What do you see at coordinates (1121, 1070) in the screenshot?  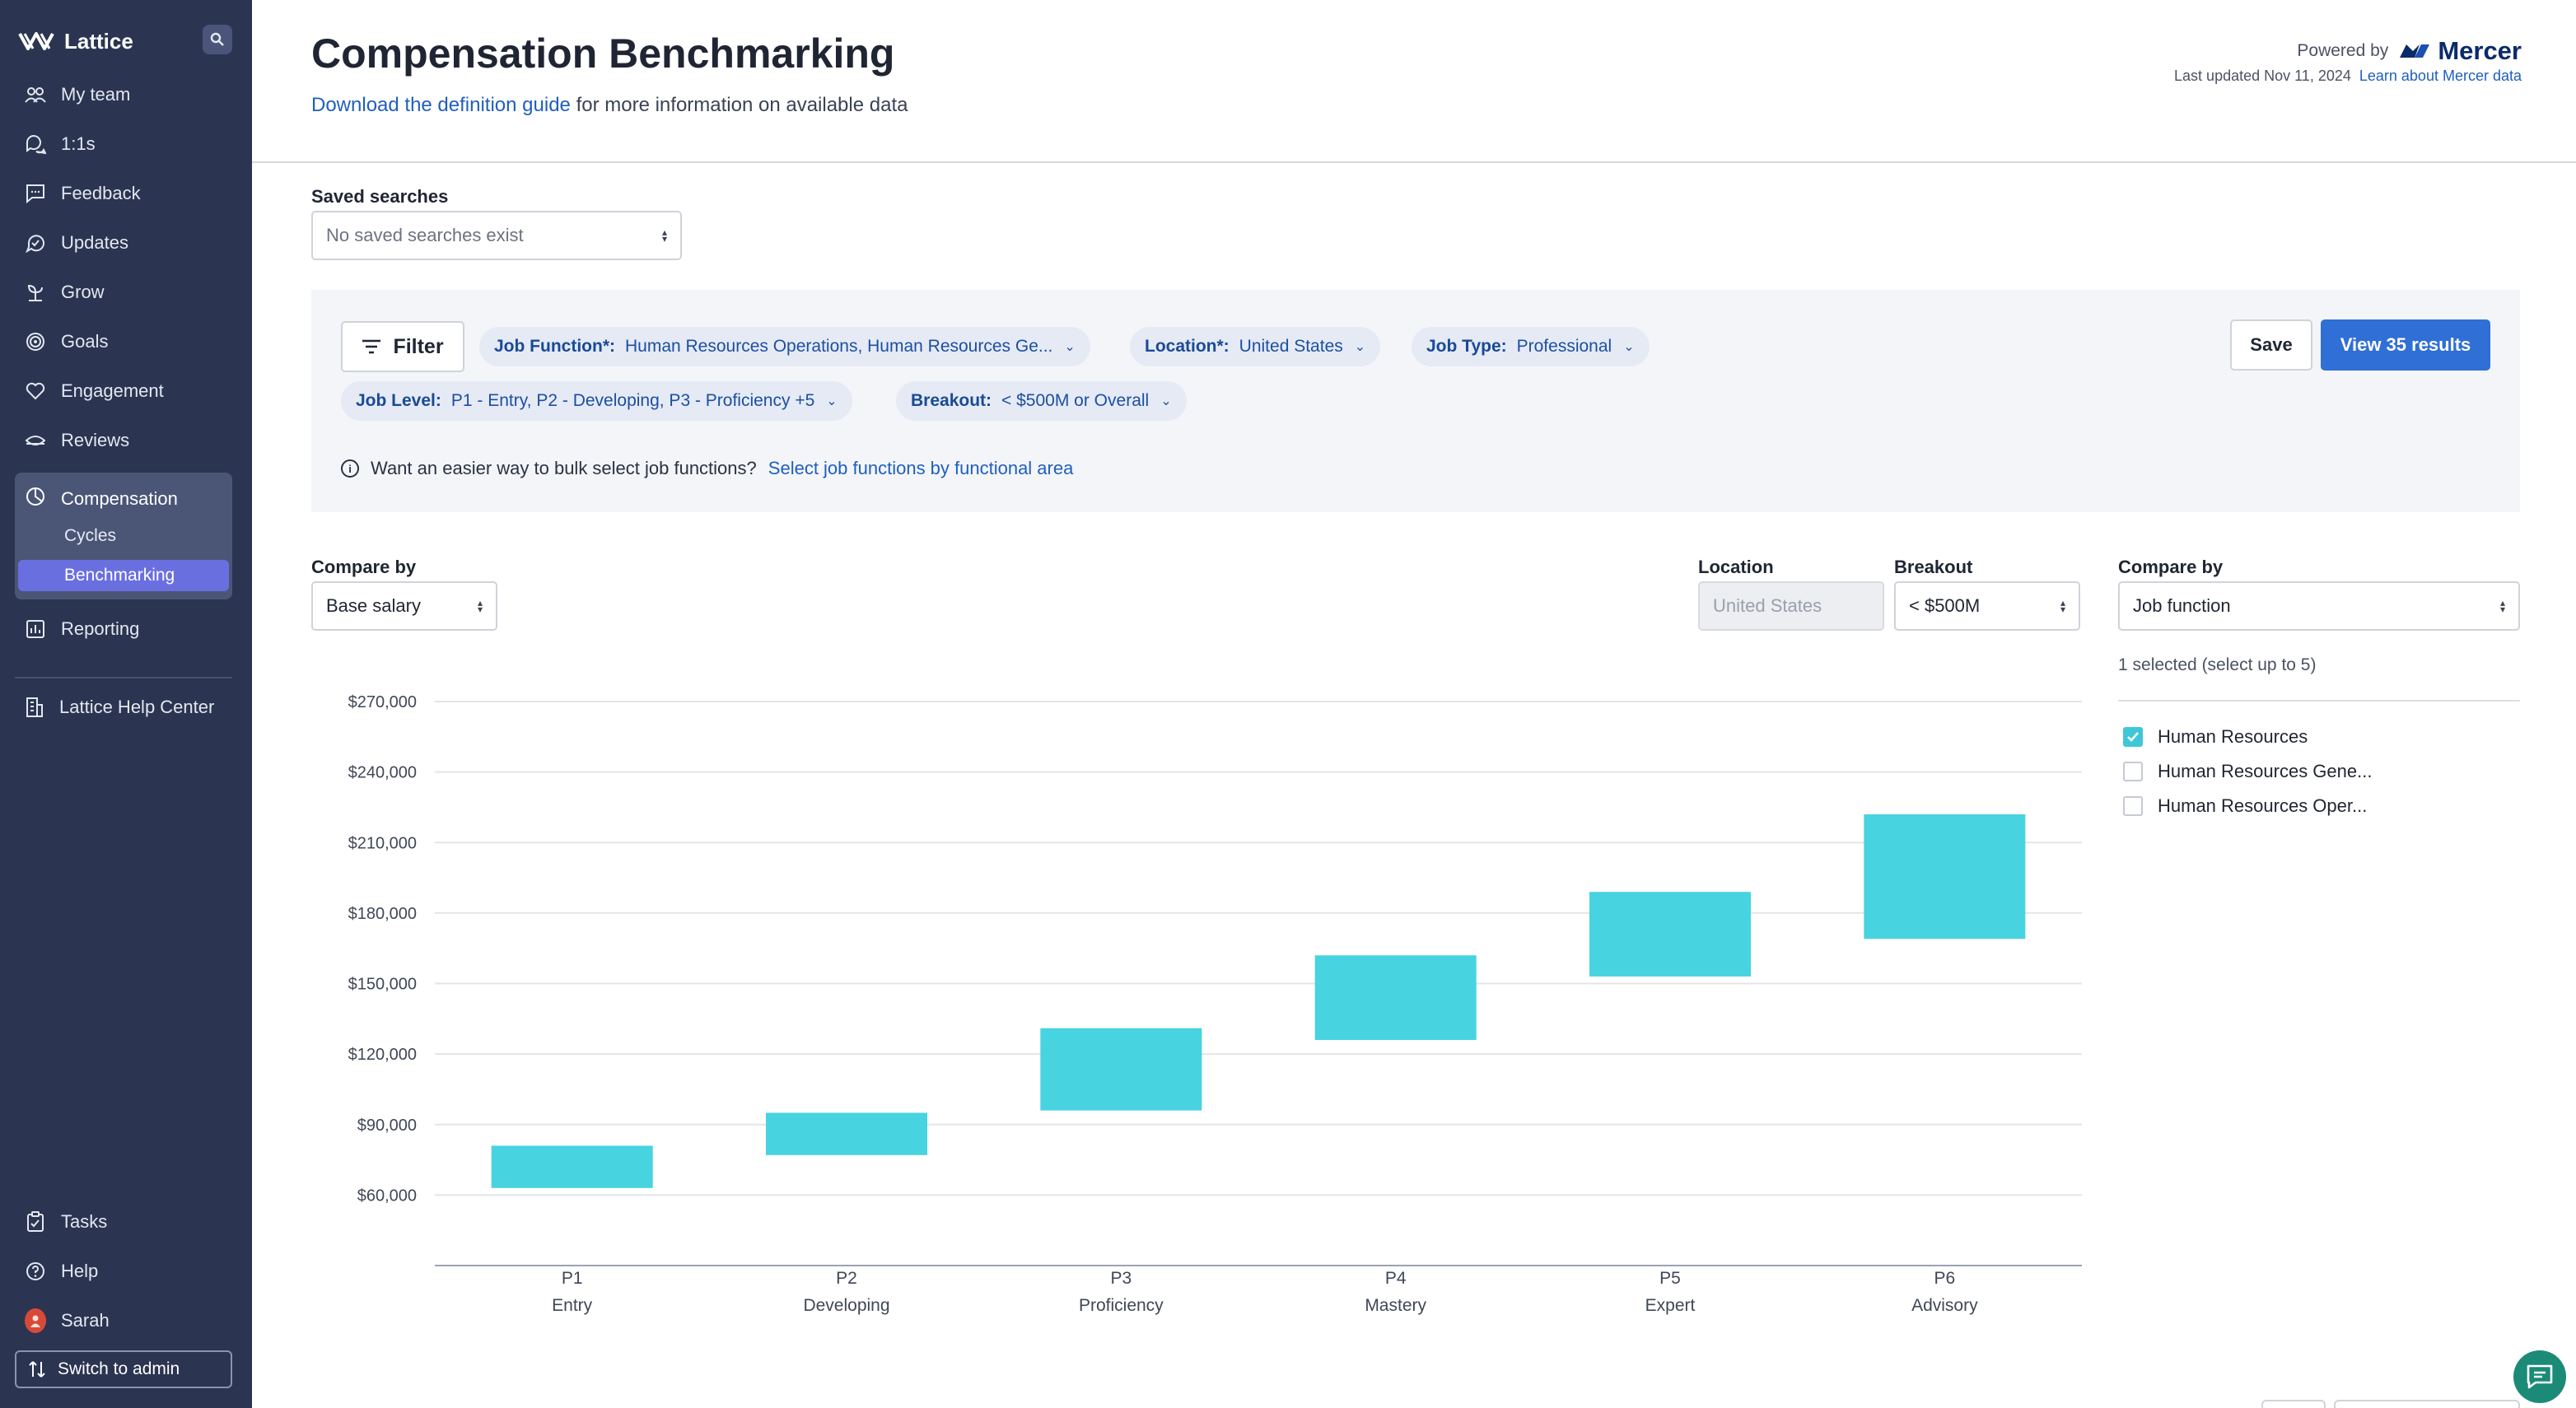 I see `range-bar` at bounding box center [1121, 1070].